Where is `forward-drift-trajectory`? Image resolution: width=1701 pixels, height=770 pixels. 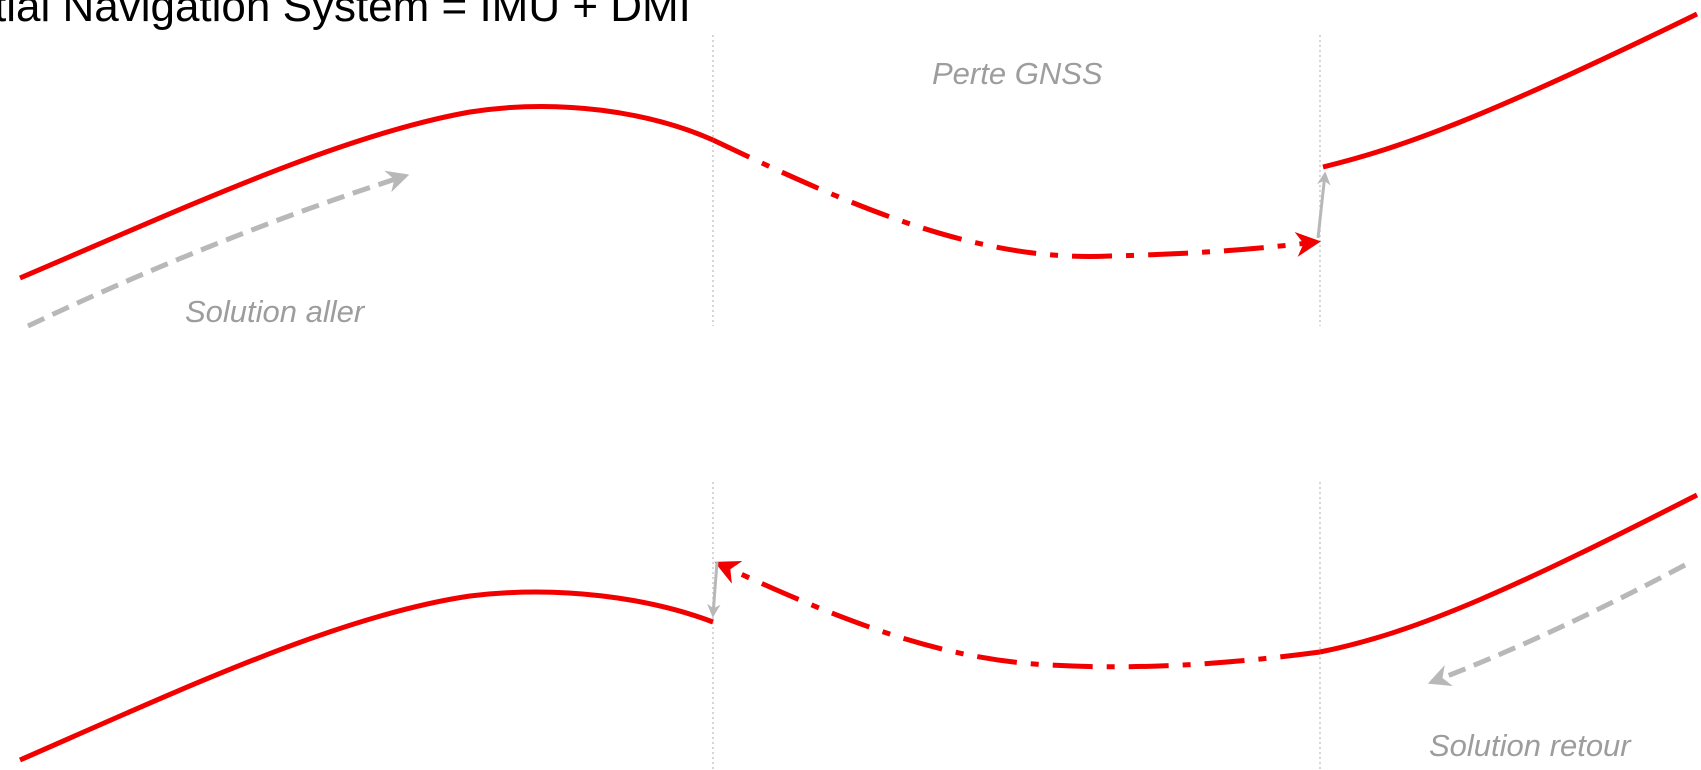 forward-drift-trajectory is located at coordinates (1016, 198).